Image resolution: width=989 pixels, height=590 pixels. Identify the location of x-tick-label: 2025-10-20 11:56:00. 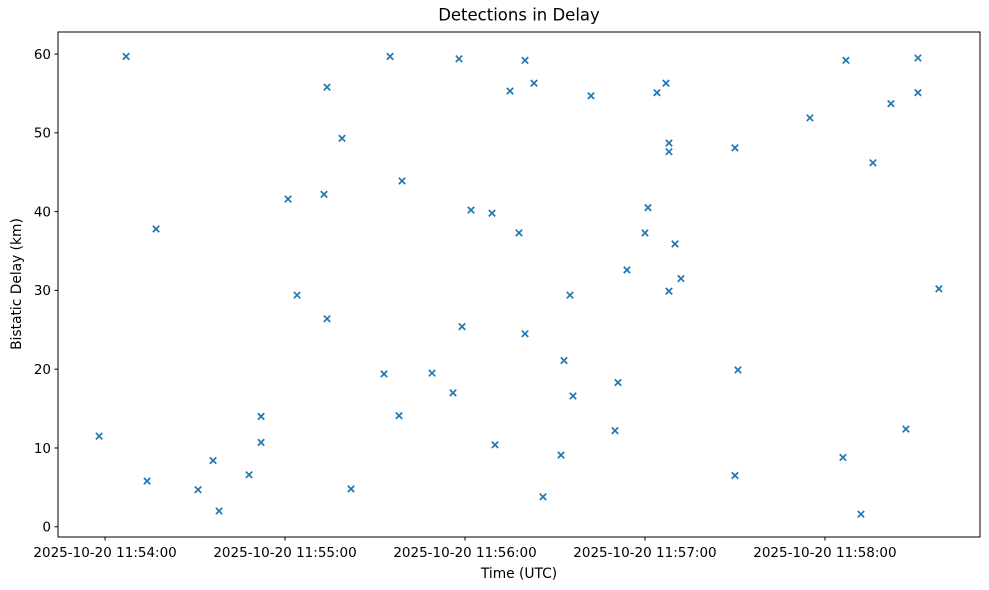
(464, 553).